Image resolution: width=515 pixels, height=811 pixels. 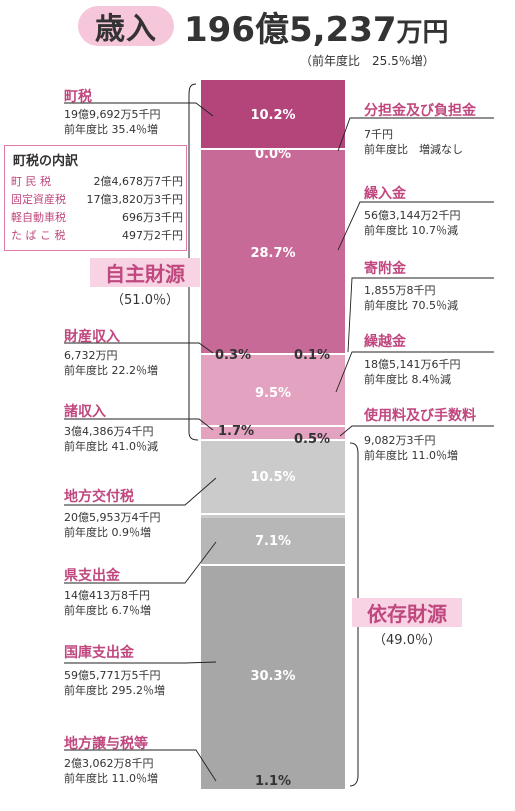 I want to click on change-buntan: 前年度比 増減なし, so click(x=413, y=149).